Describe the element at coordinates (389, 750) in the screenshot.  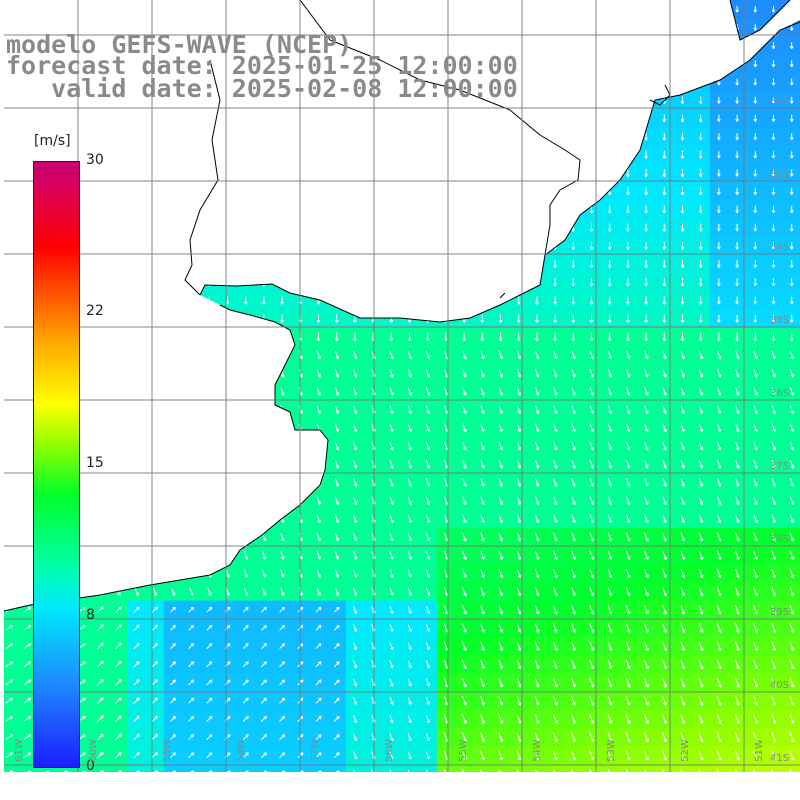
I see `longitude-label: 56W` at that location.